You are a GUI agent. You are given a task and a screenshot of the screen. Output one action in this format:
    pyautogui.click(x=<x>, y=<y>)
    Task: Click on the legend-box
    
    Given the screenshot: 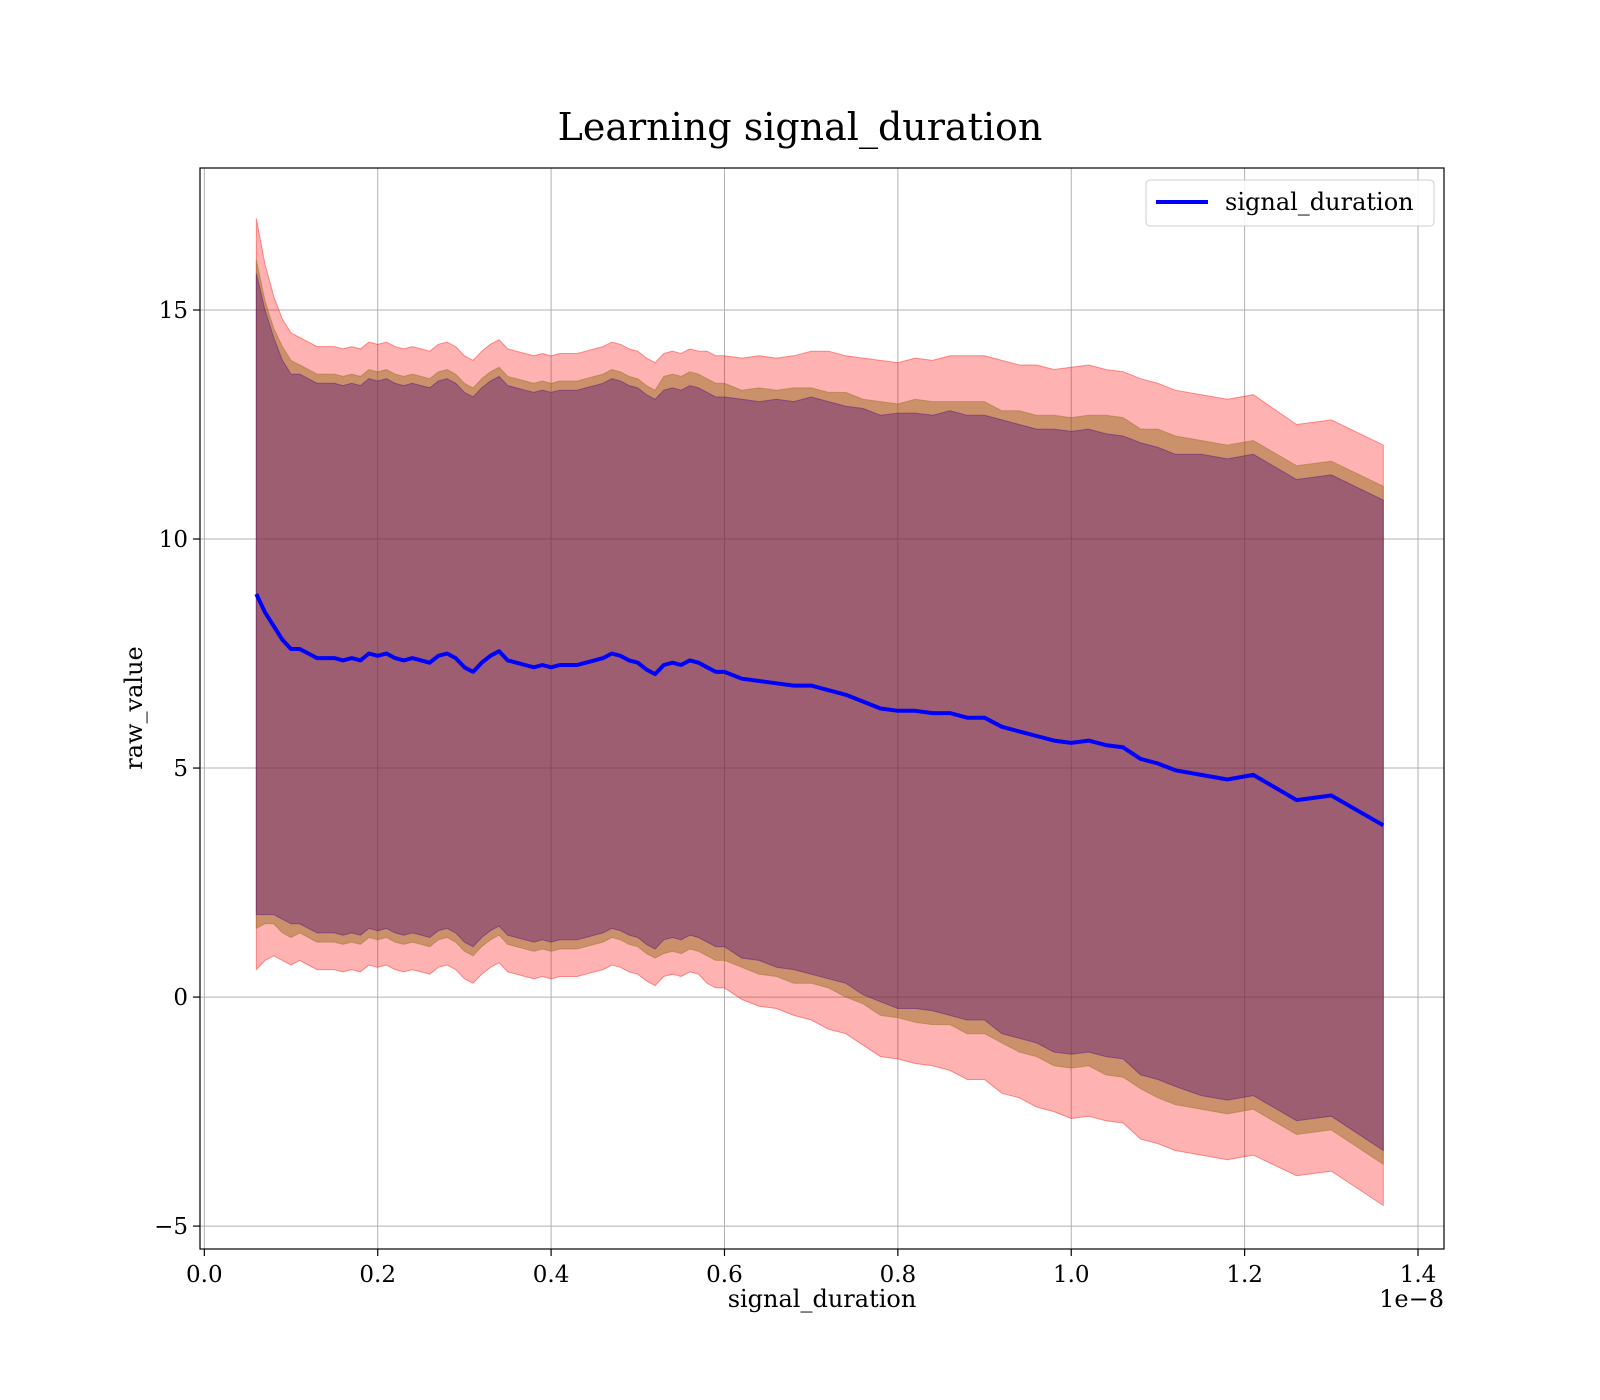 What is the action you would take?
    pyautogui.click(x=1290, y=203)
    